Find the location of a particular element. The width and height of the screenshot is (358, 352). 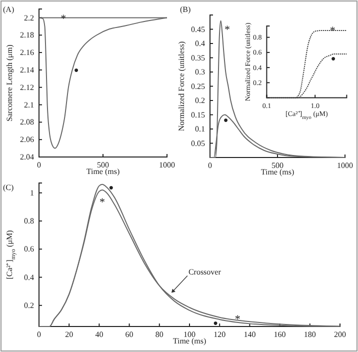

y-tick-label: 2.2 is located at coordinates (29, 17).